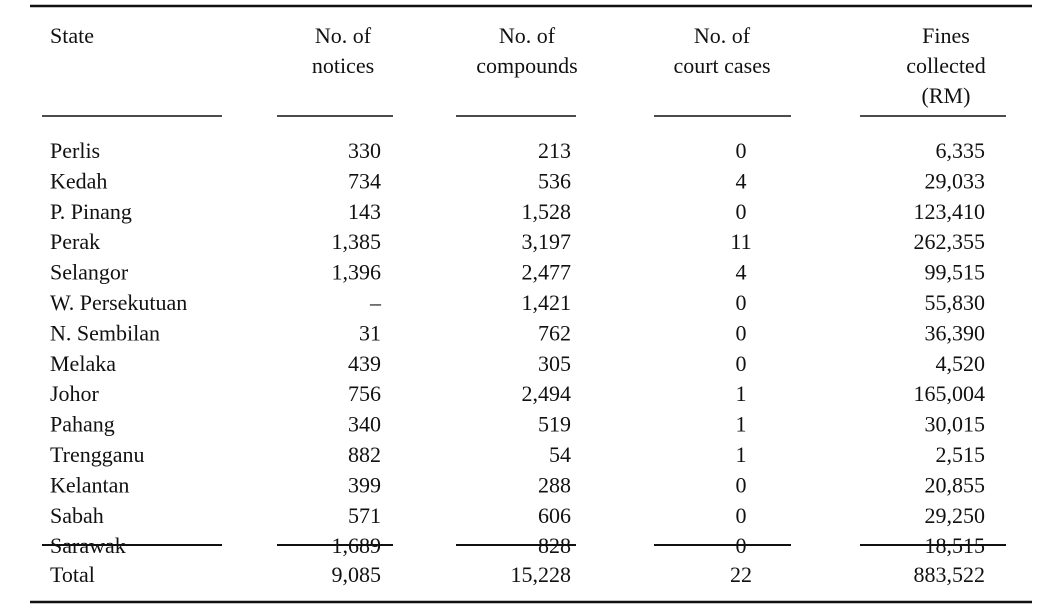 The width and height of the screenshot is (1044, 608). Describe the element at coordinates (82, 424) in the screenshot. I see `state-name: Pahang` at that location.